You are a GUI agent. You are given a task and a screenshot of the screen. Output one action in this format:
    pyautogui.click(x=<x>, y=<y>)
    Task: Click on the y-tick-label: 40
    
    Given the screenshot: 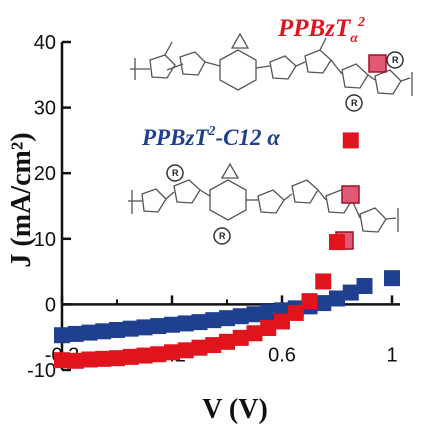 What is the action you would take?
    pyautogui.click(x=45, y=43)
    